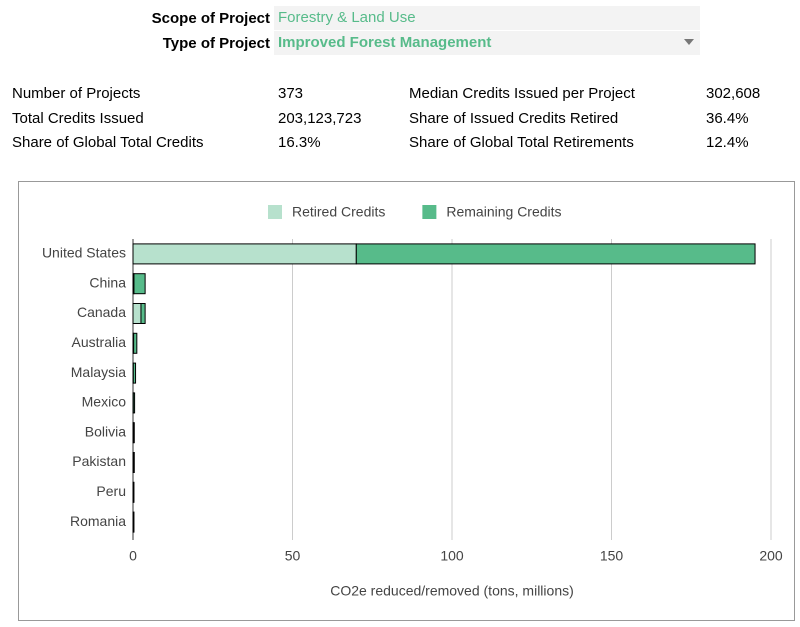 Image resolution: width=800 pixels, height=627 pixels. Describe the element at coordinates (101, 312) in the screenshot. I see `y-tick-label: Canada` at that location.